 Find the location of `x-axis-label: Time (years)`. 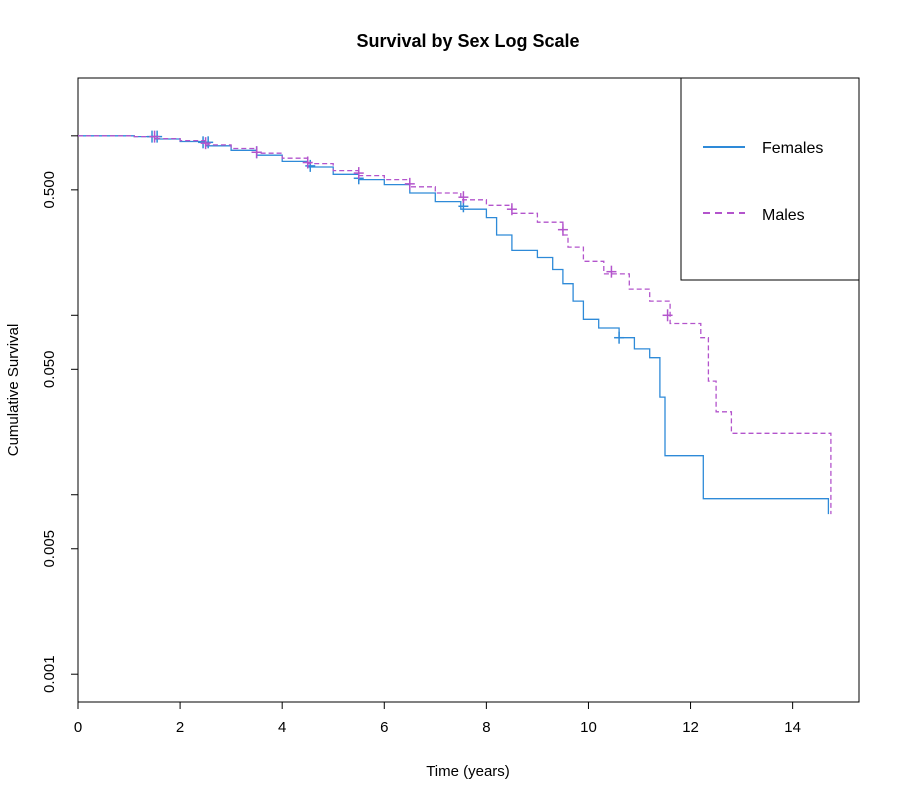

x-axis-label: Time (years) is located at coordinates (468, 771).